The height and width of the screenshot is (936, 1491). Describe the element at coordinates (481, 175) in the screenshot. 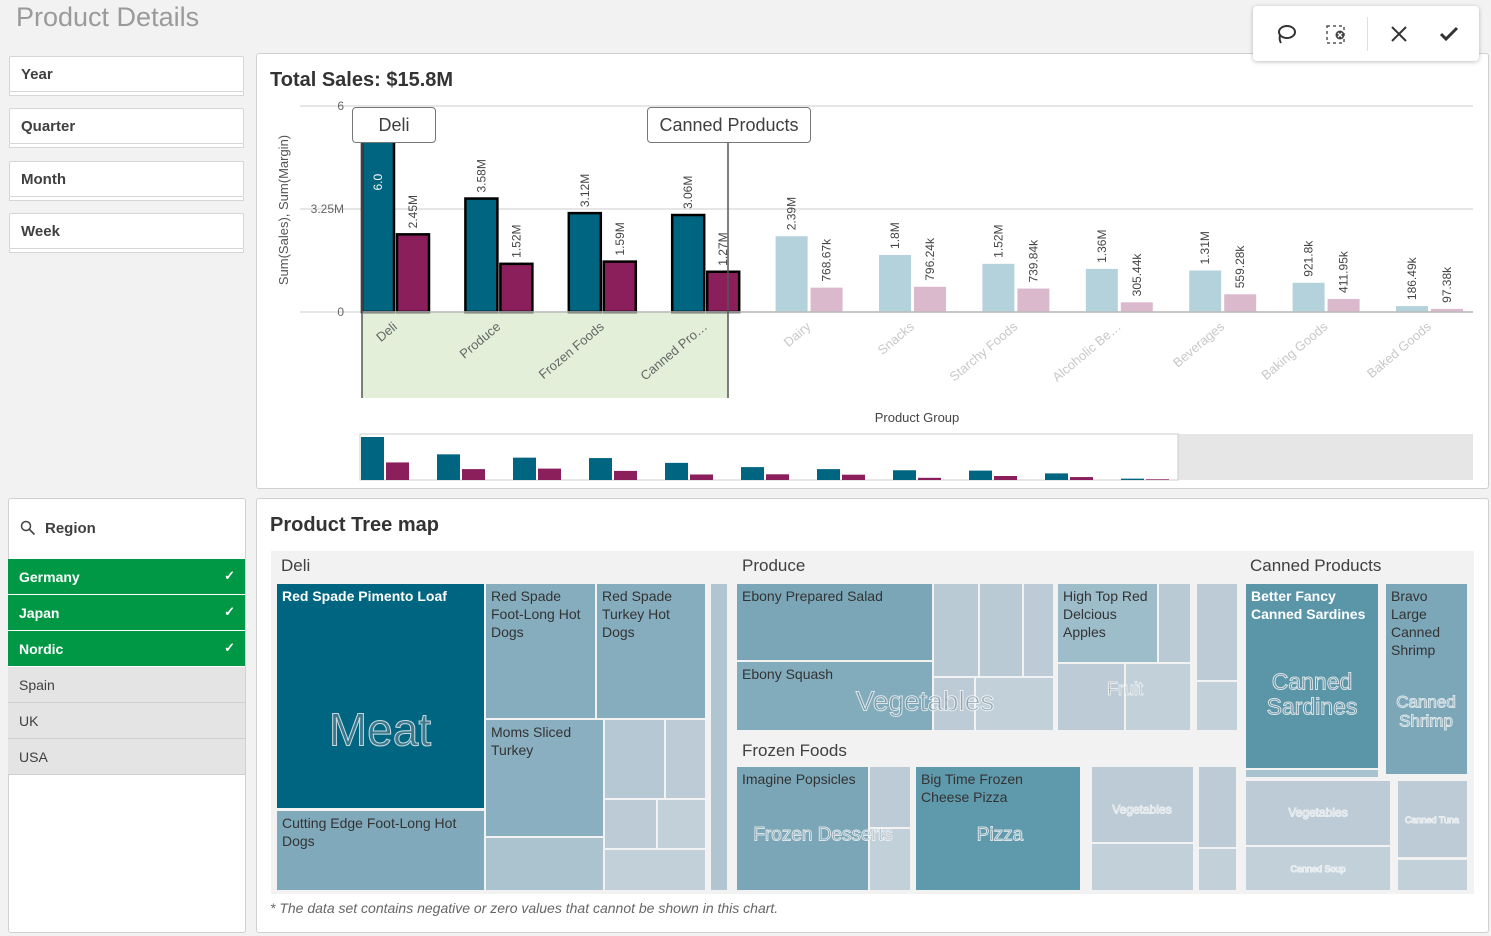

I see `data-label: 3.58M` at that location.